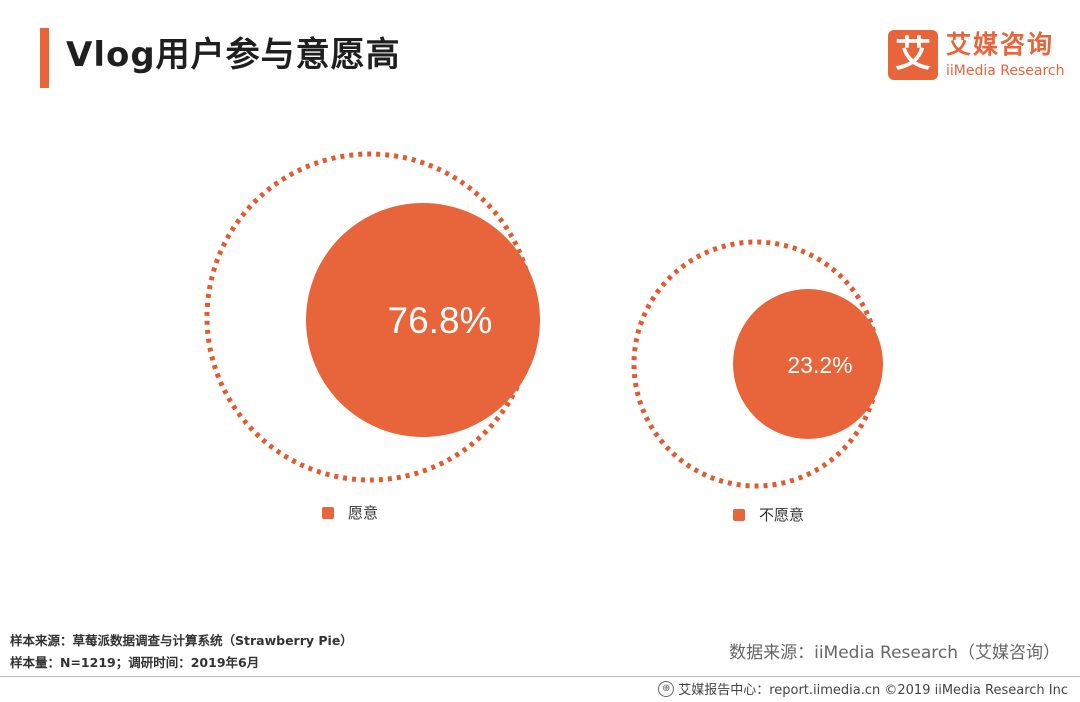 This screenshot has height=702, width=1080. I want to click on legend-swatch-willing, so click(328, 512).